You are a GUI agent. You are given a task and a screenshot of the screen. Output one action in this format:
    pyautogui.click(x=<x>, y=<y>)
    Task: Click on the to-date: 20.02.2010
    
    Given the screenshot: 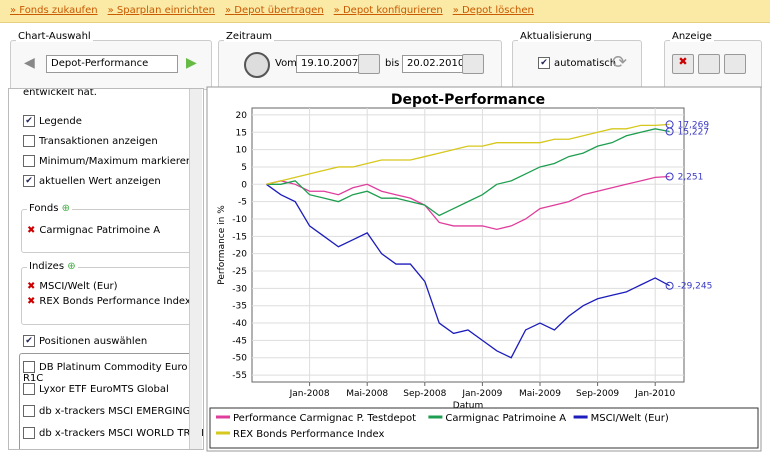 What is the action you would take?
    pyautogui.click(x=435, y=64)
    